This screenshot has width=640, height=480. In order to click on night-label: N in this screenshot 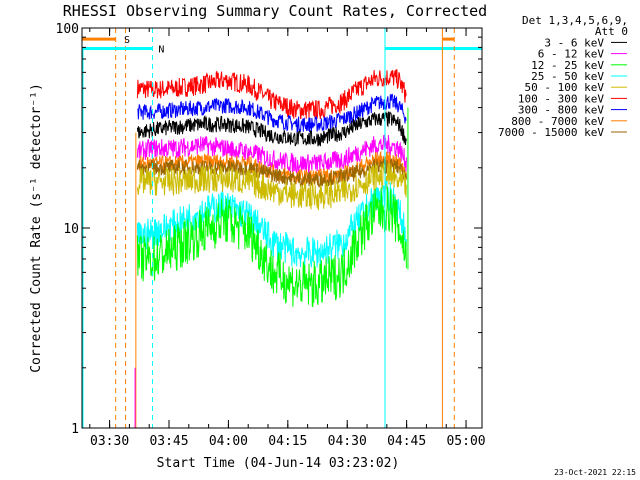, I will do `click(161, 49)`.